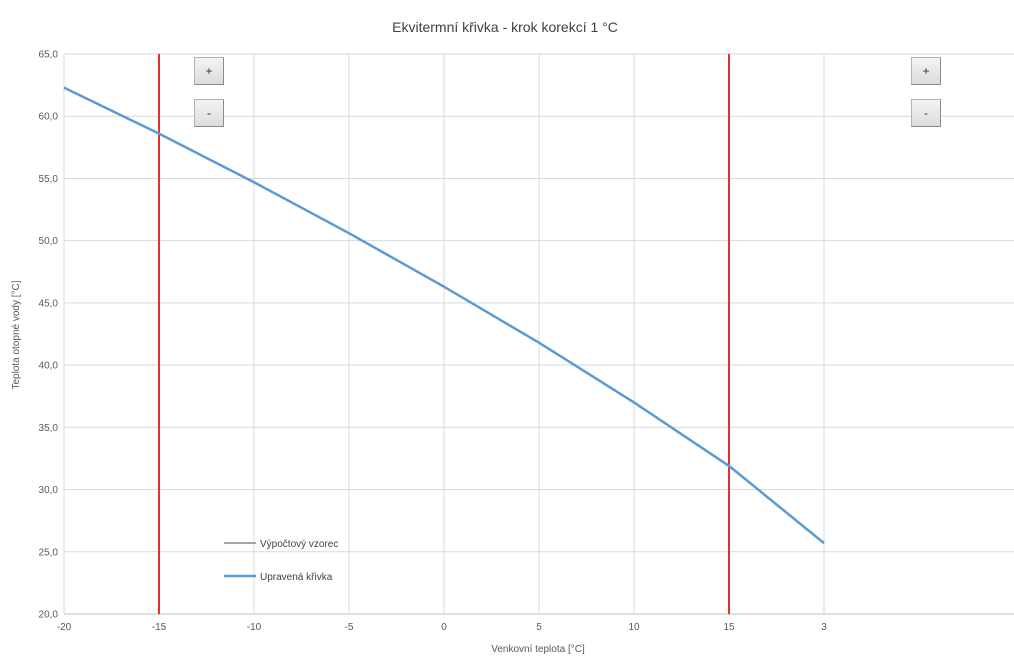 The image size is (1014, 657). I want to click on left-plus-button: +, so click(209, 71).